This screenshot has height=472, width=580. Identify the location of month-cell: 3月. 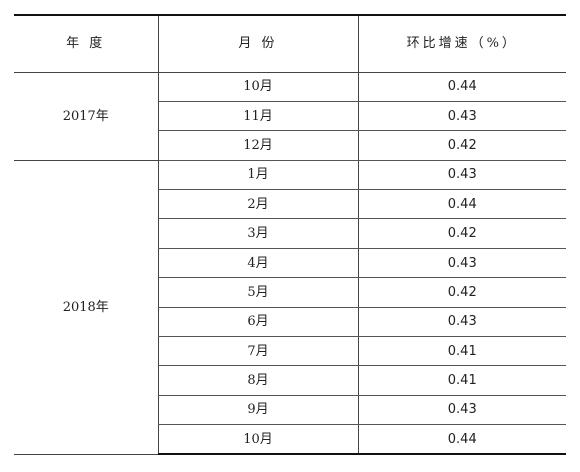
(258, 233).